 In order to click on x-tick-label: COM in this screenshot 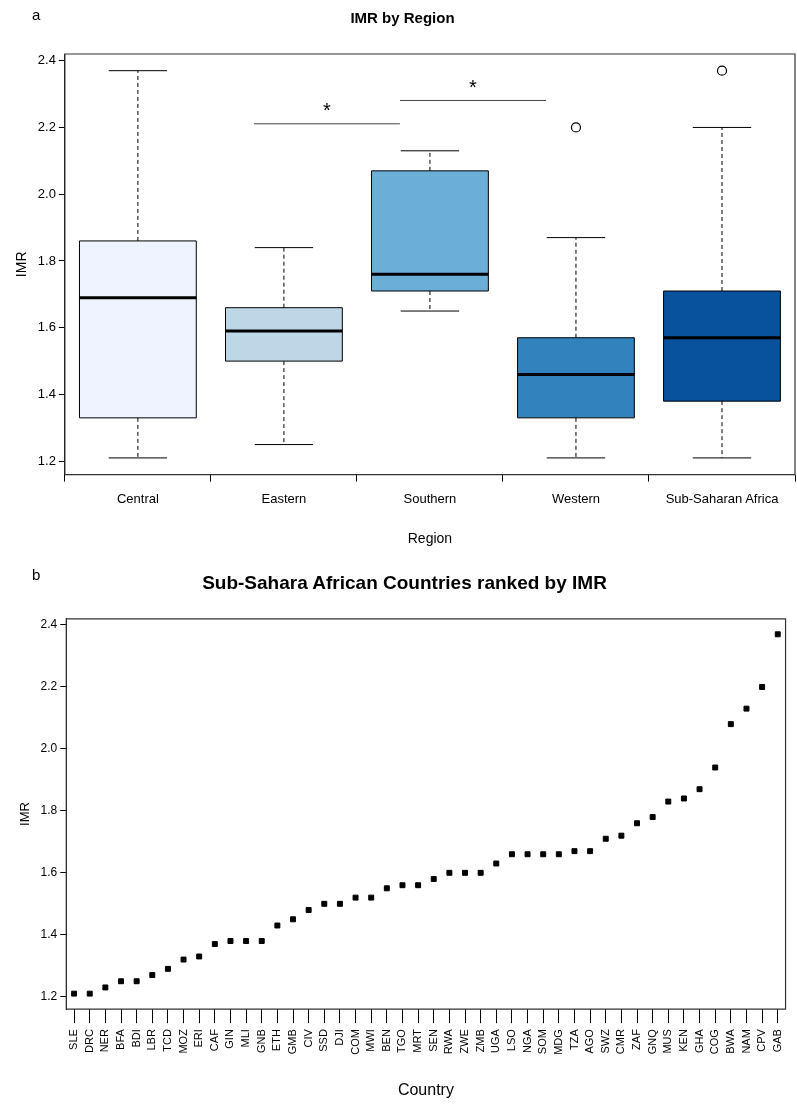, I will do `click(354, 1042)`.